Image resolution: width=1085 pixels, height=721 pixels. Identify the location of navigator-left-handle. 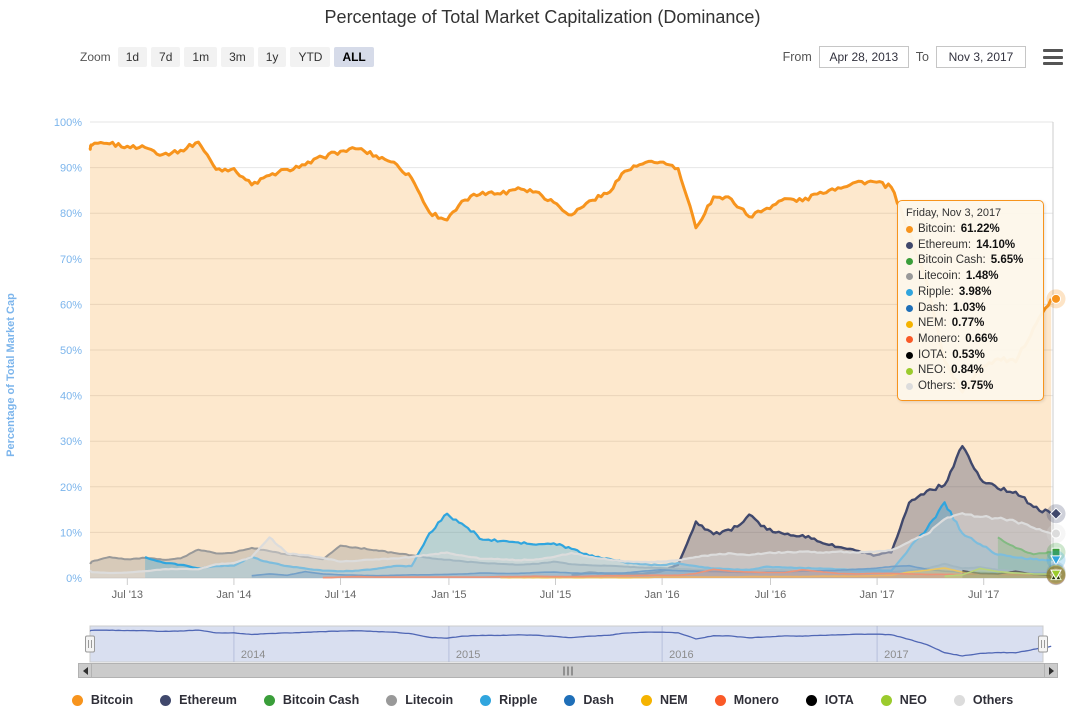
(90, 644).